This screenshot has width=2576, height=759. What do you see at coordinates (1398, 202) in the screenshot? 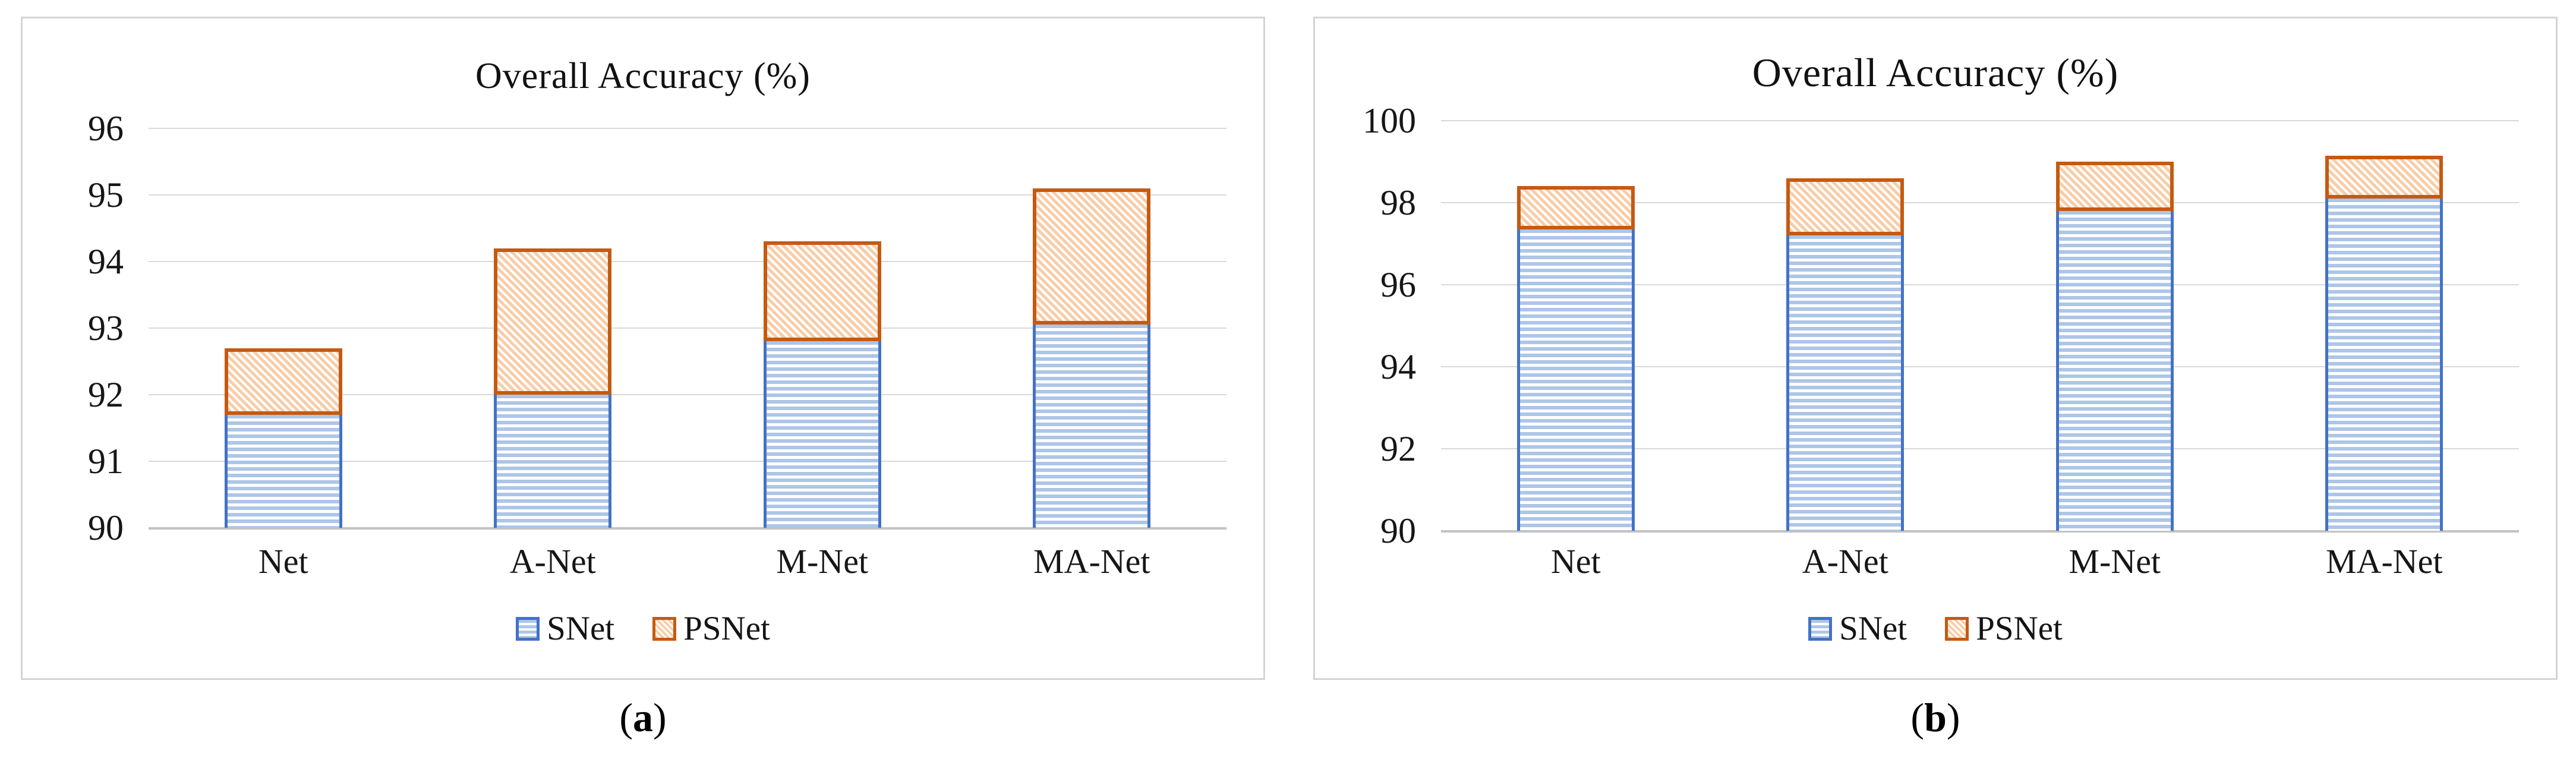
I see `y-tick-label: 98` at bounding box center [1398, 202].